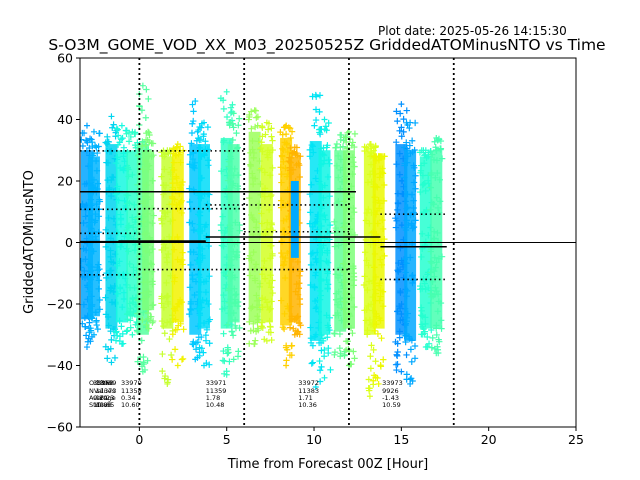 The height and width of the screenshot is (480, 640). I want to click on y-tick-label: 20, so click(65, 181).